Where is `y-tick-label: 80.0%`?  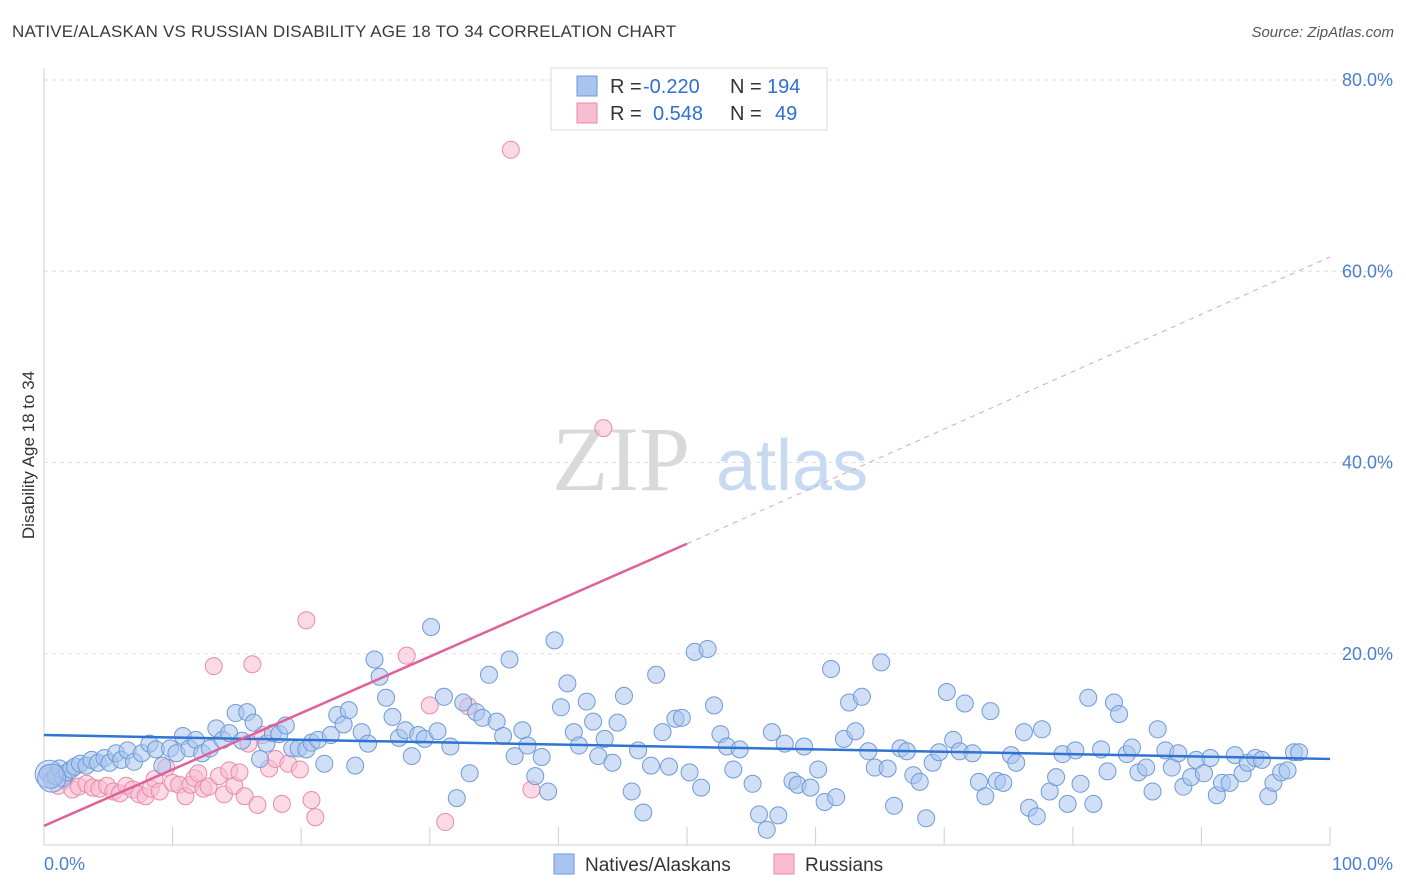
y-tick-label: 80.0% is located at coordinates (1367, 80).